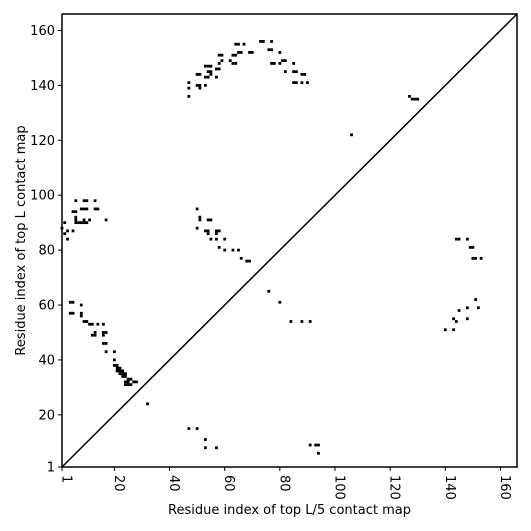 The width and height of the screenshot is (531, 531). Describe the element at coordinates (289, 510) in the screenshot. I see `x-axis-label: Residue index of top L/5 contact map` at that location.